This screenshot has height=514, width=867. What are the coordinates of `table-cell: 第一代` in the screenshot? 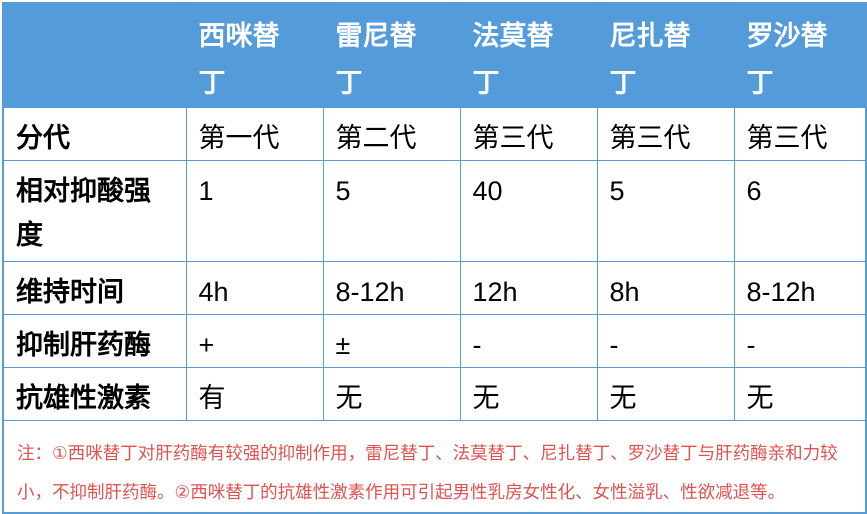 It's located at (254, 134).